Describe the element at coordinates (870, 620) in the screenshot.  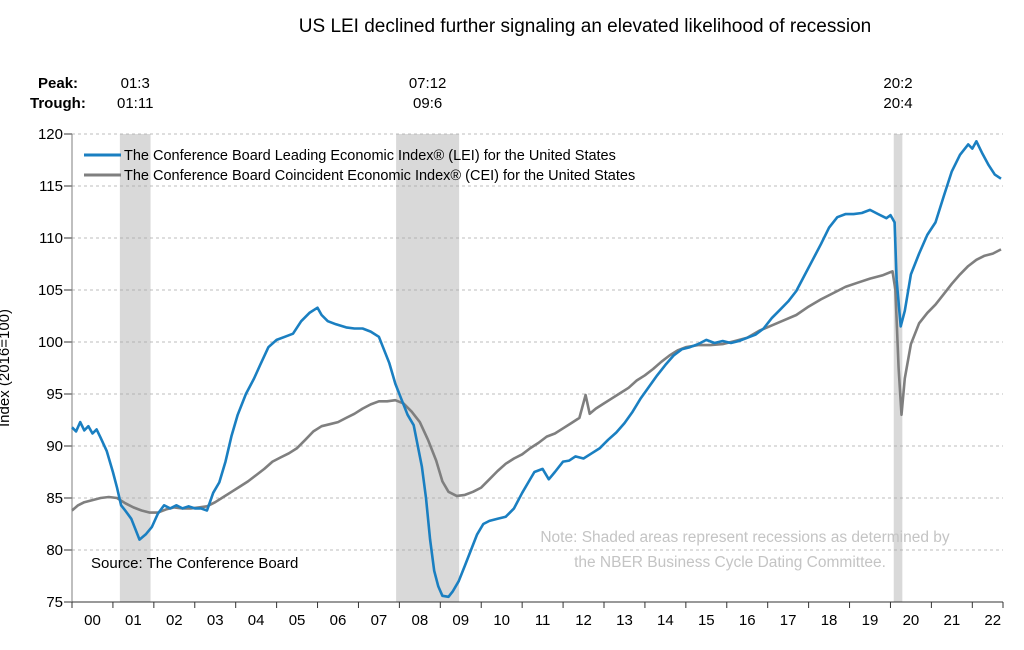
I see `x-tick-label-19: 19` at that location.